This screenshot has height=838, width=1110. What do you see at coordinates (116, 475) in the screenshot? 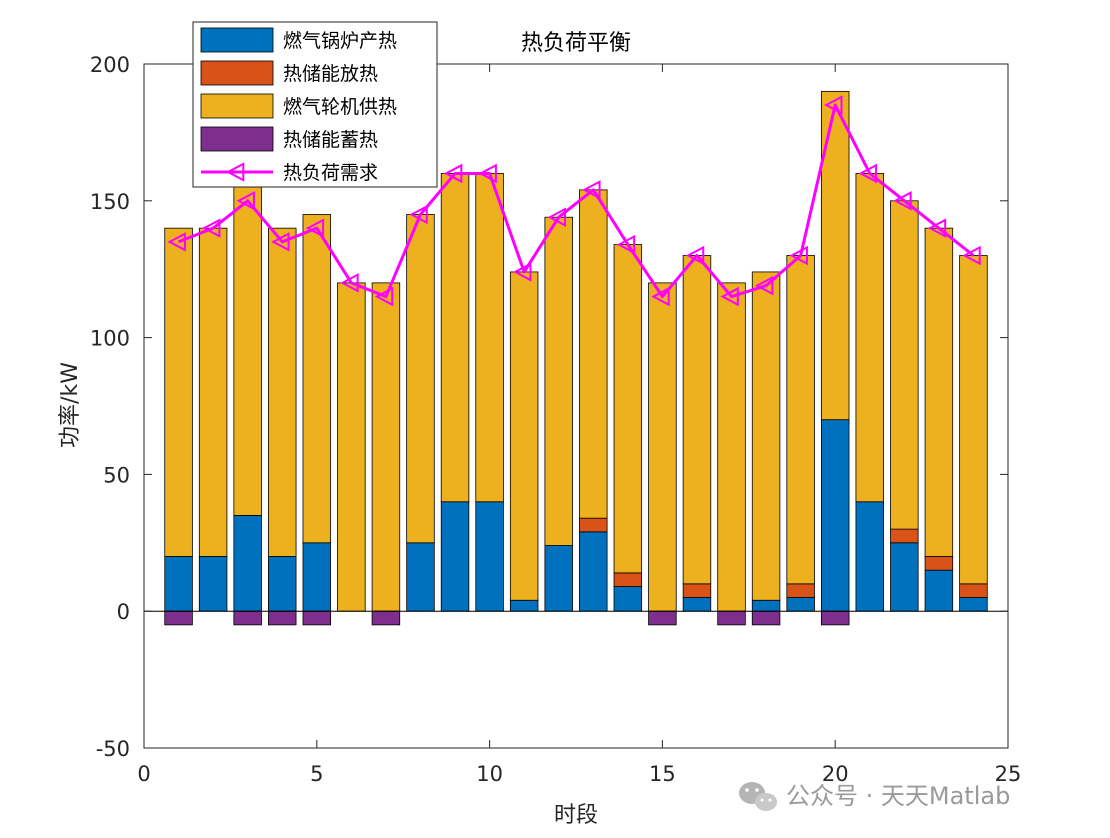
I see `y-tick-label: 50` at bounding box center [116, 475].